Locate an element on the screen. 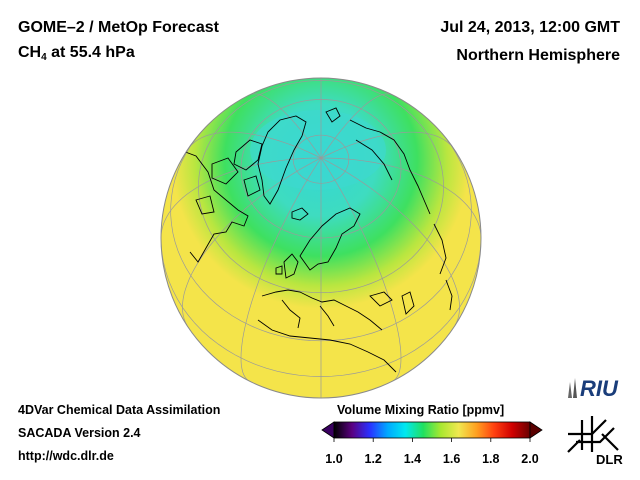 This screenshot has height=480, width=640. pressure-level: at 55.4 hPa is located at coordinates (90, 52).